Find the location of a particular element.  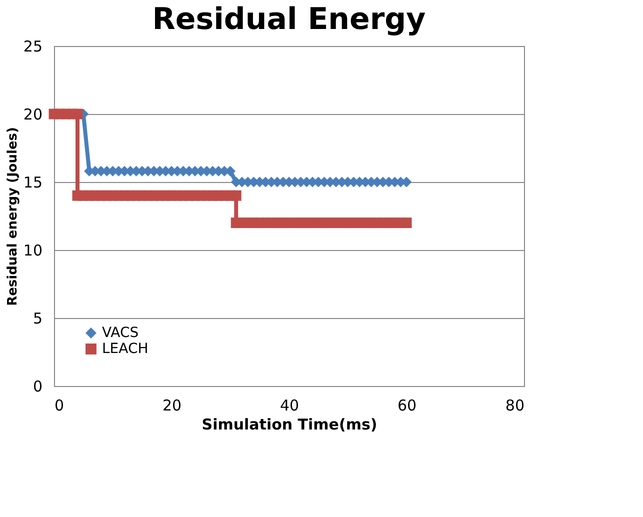

y-tick-label: 20 is located at coordinates (32, 115).